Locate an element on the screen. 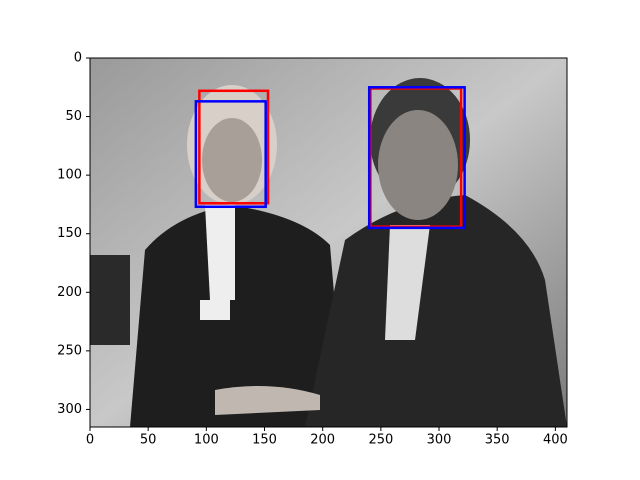  x-tick-label: 300 is located at coordinates (439, 440).